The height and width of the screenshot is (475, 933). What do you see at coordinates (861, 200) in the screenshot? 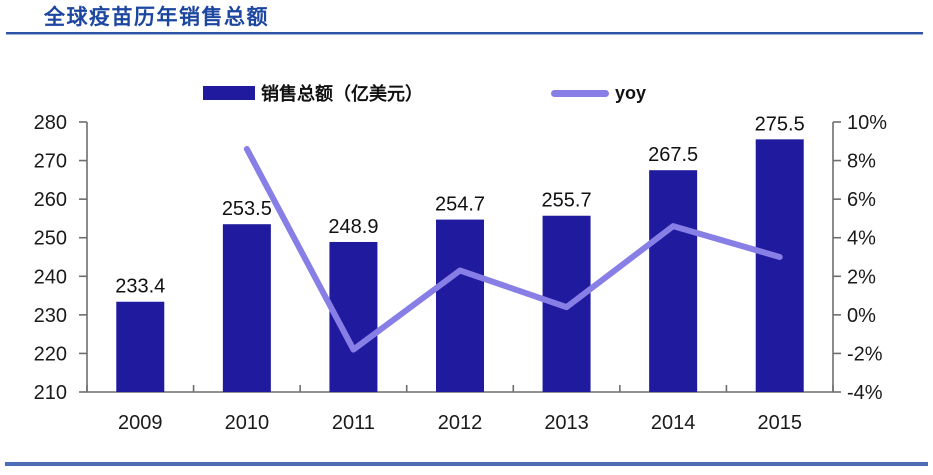
I see `y-right-tick-label: 6%` at bounding box center [861, 200].